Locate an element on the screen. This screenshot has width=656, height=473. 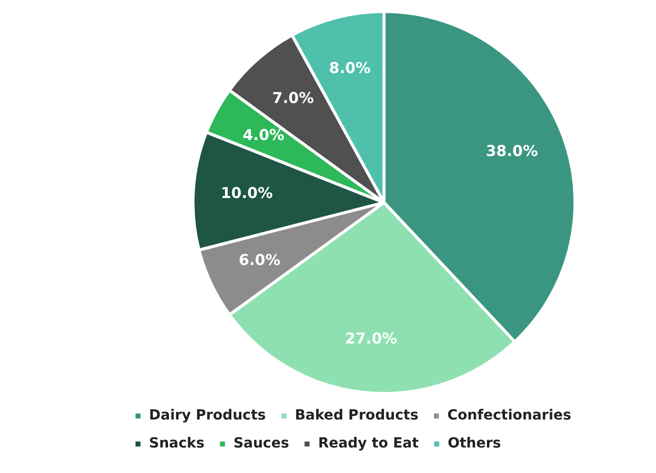
data-label: 7.0% is located at coordinates (293, 98).